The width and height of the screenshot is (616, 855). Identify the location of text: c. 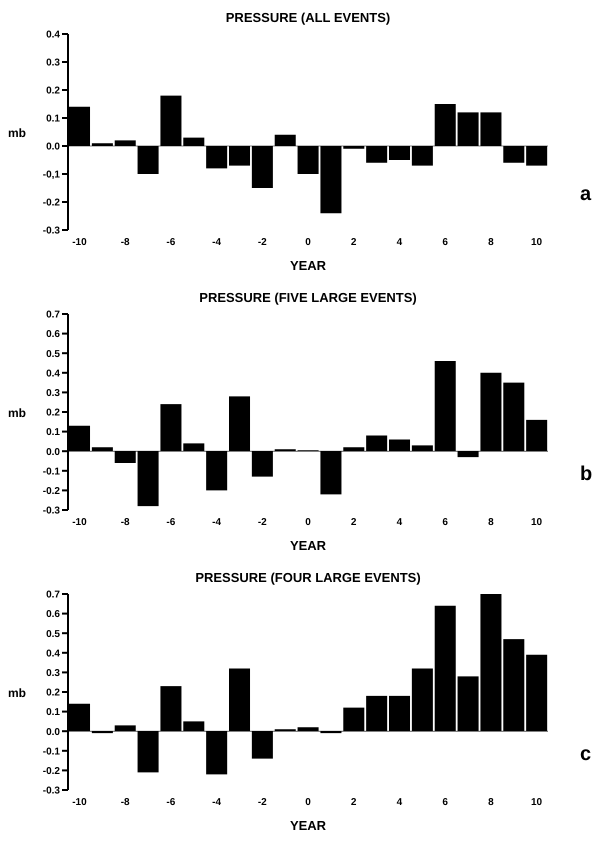
(586, 754).